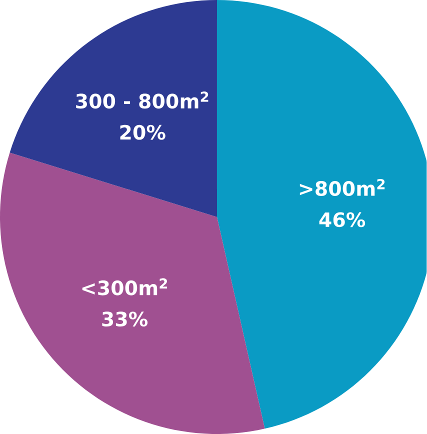  Describe the element at coordinates (142, 100) in the screenshot. I see `slice-label: 300 - 800m$^{2}$` at that location.